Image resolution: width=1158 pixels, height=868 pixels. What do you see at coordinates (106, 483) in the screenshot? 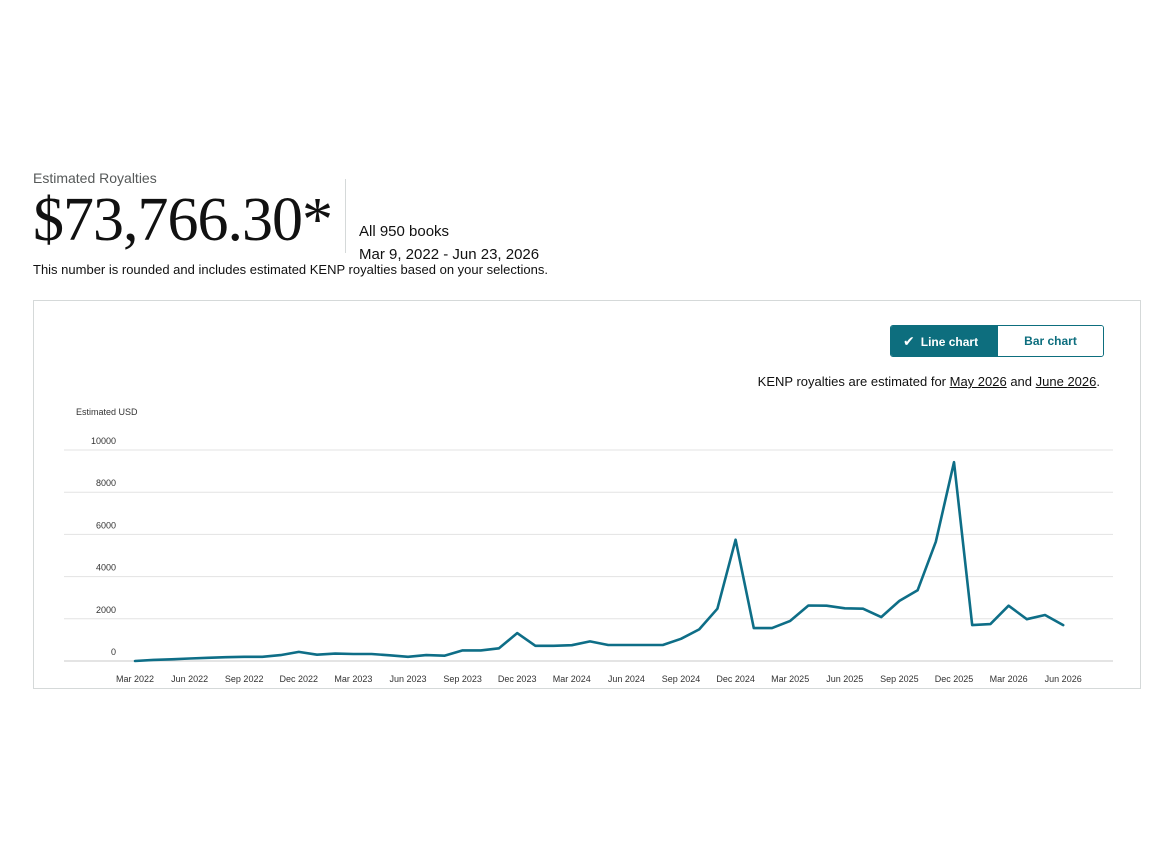
I see `y-tick-label: 8000` at bounding box center [106, 483].